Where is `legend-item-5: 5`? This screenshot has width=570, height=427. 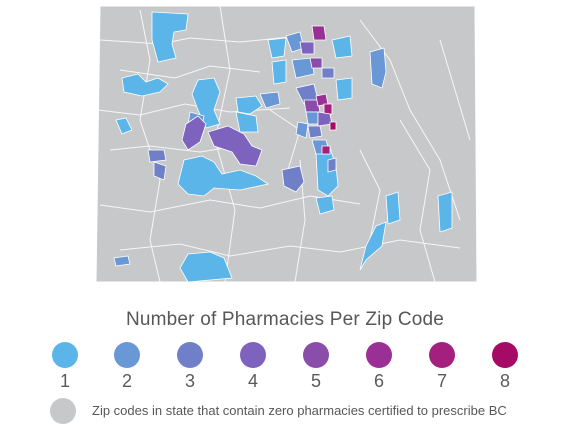
legend-item-5: 5 is located at coordinates (316, 367).